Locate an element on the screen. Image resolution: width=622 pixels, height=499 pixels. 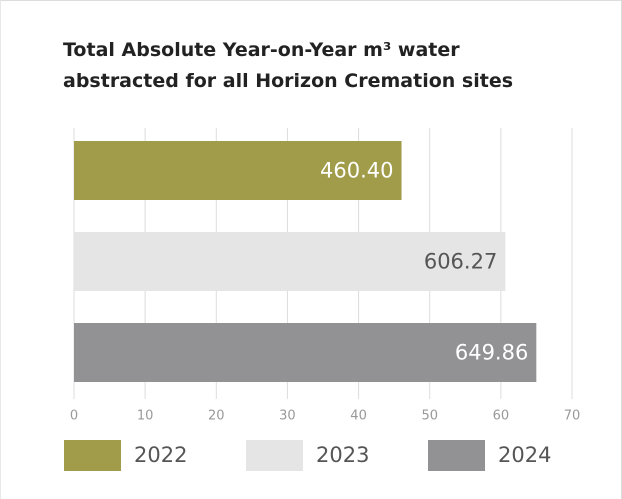
x-tick-label: 30 is located at coordinates (287, 416).